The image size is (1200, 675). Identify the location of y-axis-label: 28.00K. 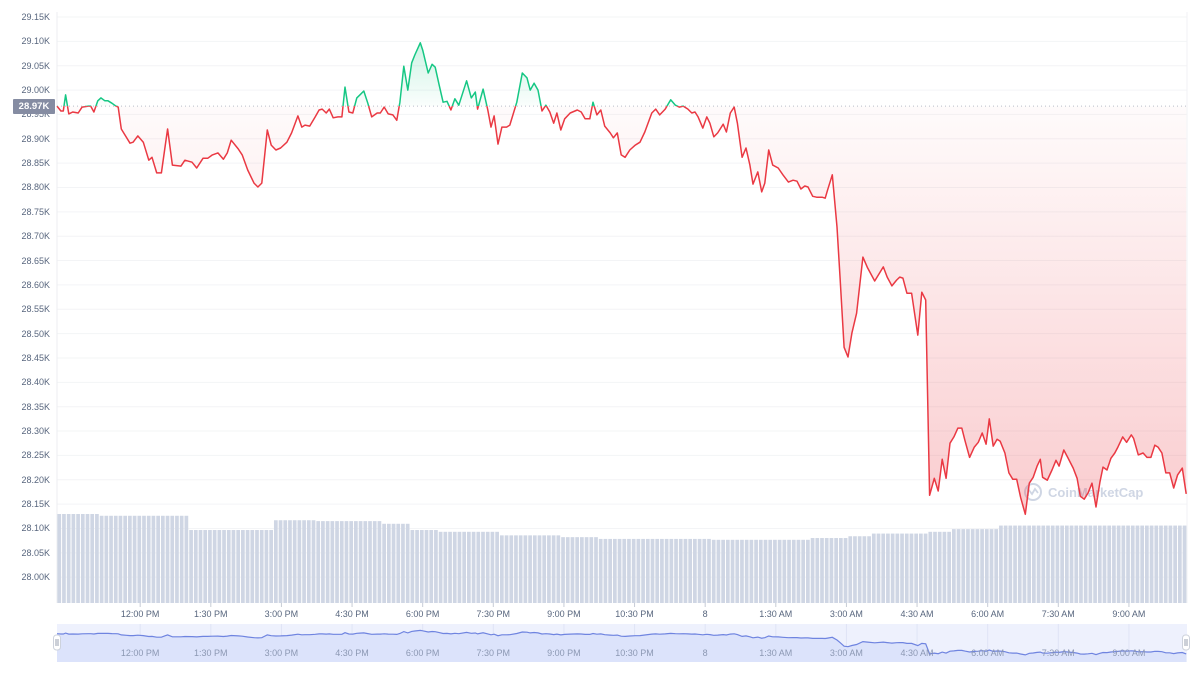
(35, 577).